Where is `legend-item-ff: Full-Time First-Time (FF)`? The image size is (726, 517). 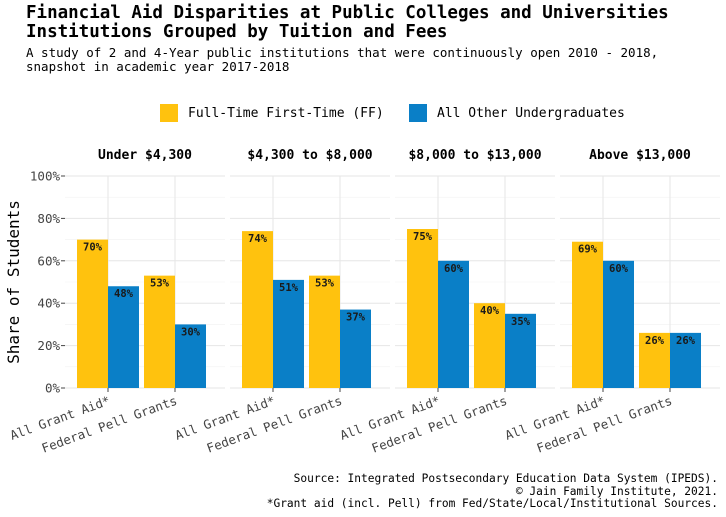
legend-item-ff: Full-Time First-Time (FF) is located at coordinates (272, 113).